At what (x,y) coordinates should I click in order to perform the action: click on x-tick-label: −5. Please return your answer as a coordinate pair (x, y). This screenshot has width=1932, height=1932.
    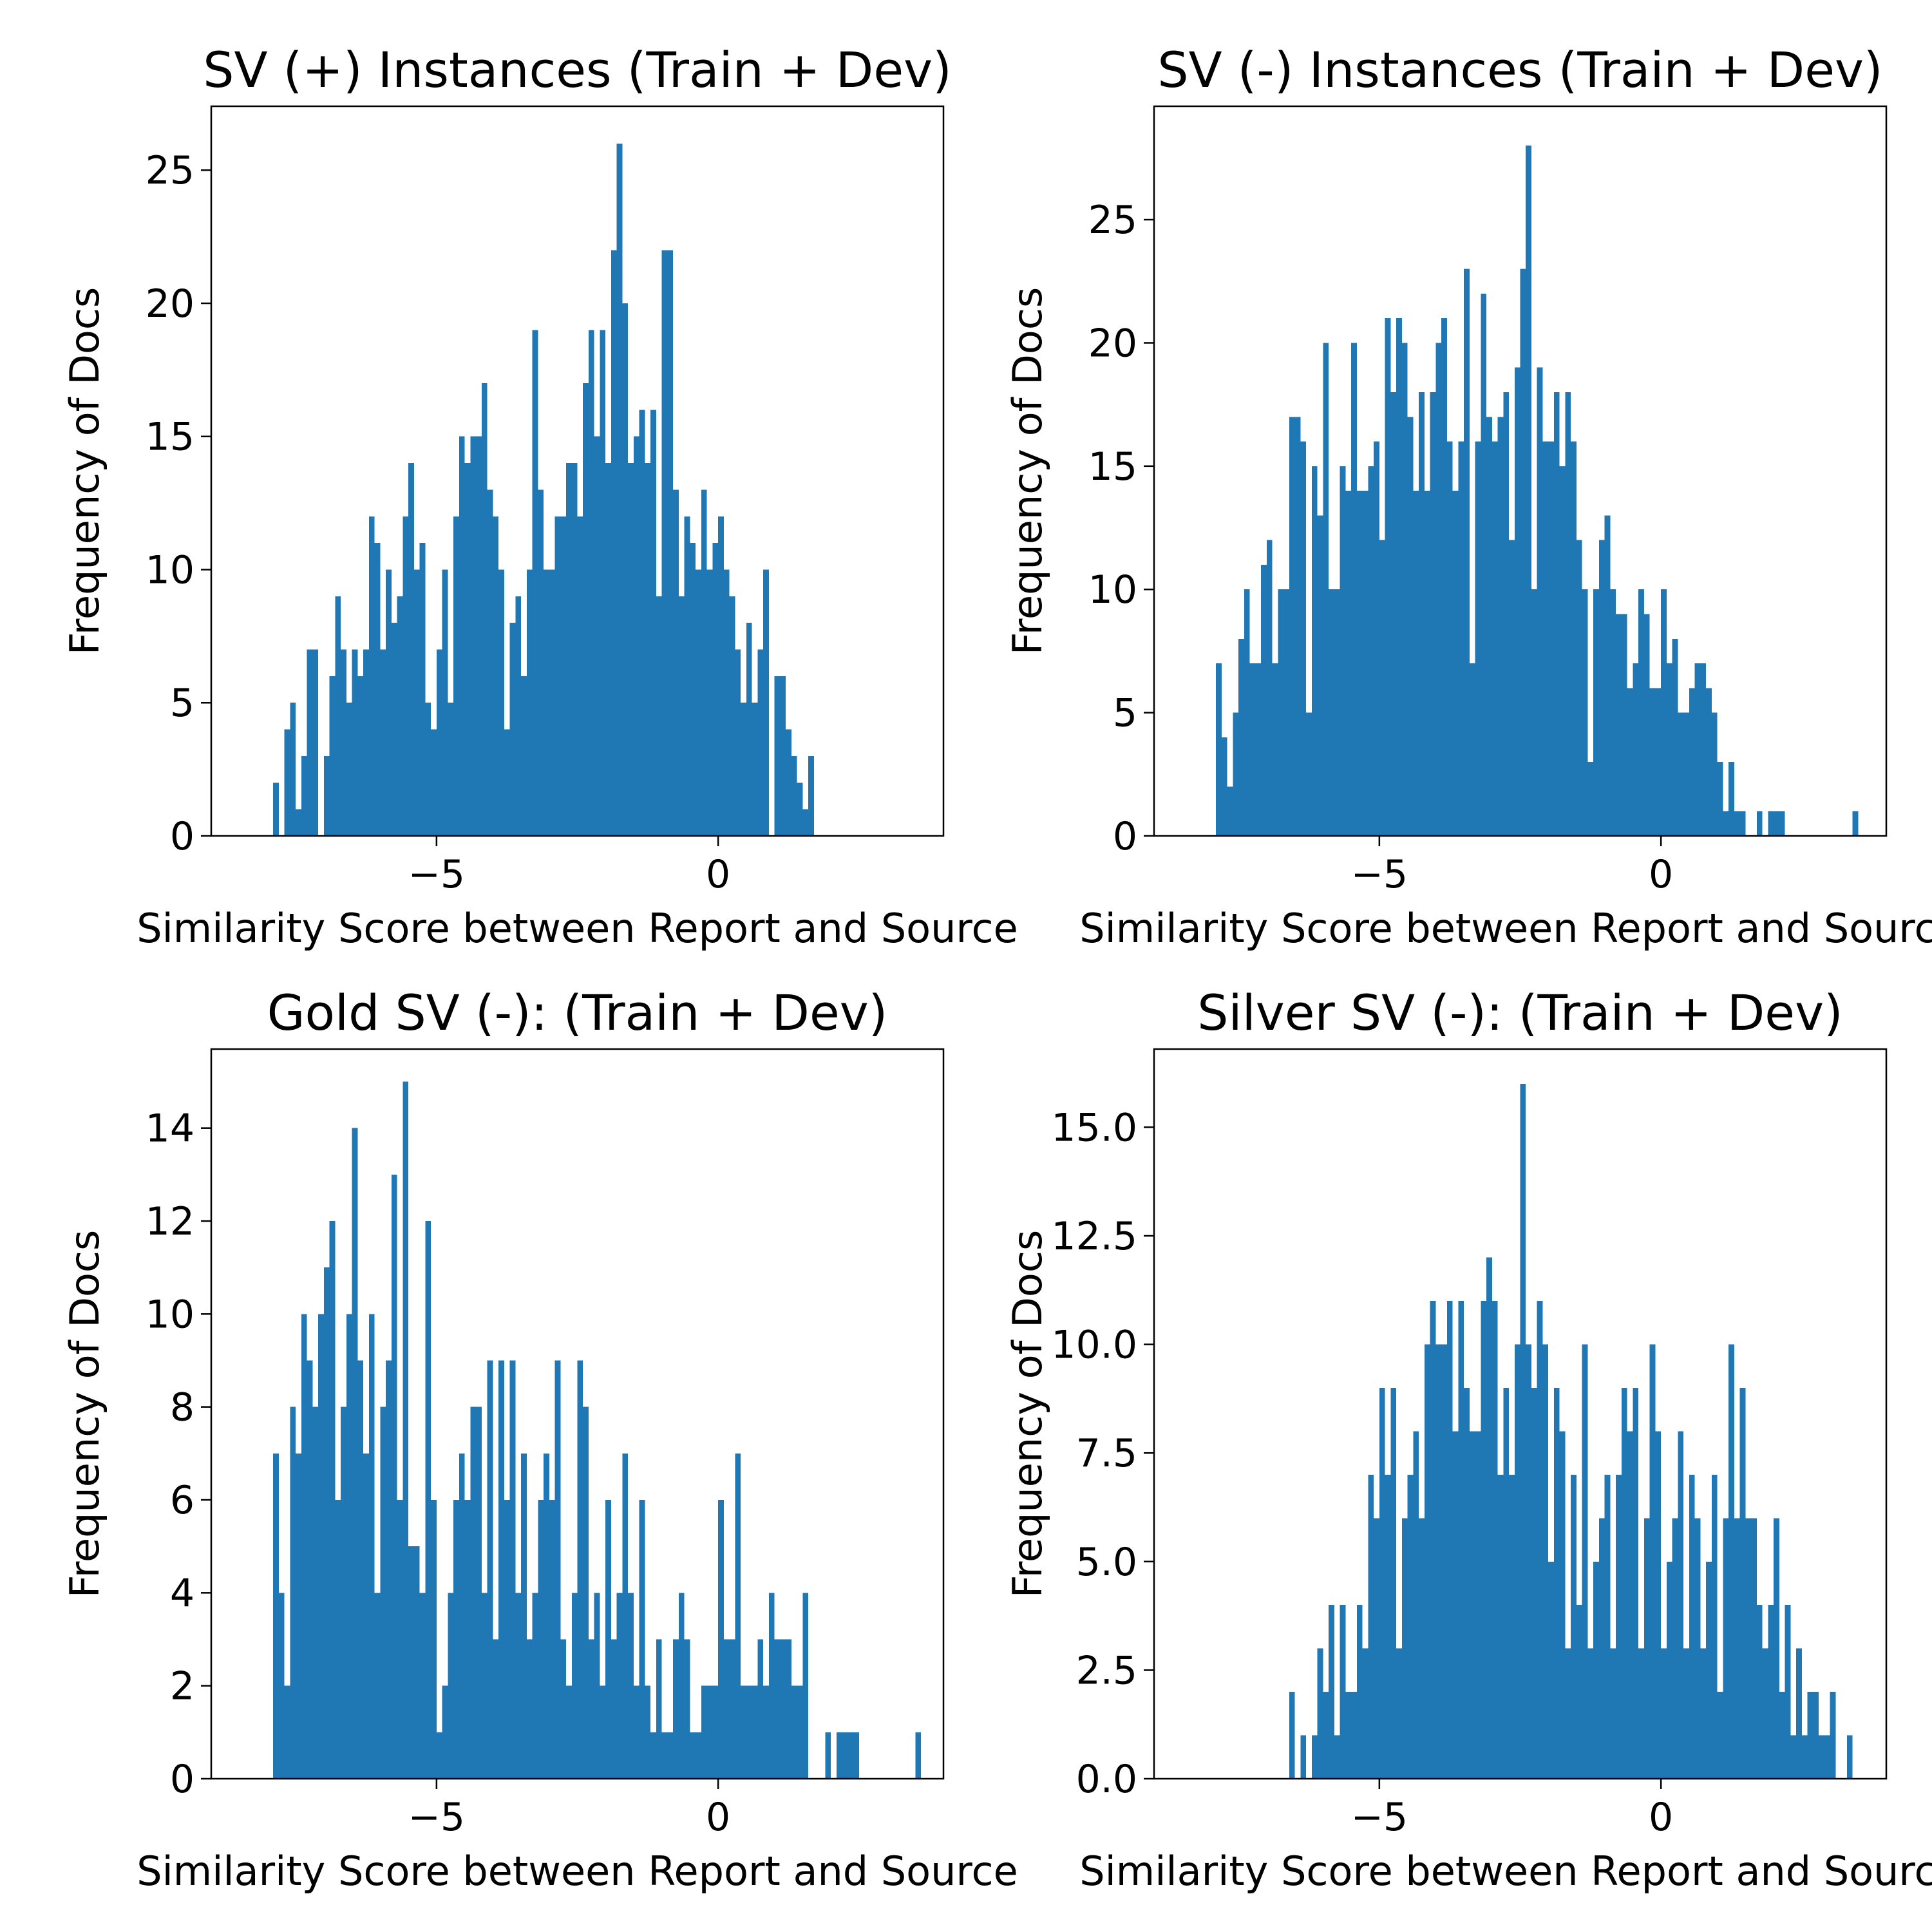
    Looking at the image, I should click on (1380, 875).